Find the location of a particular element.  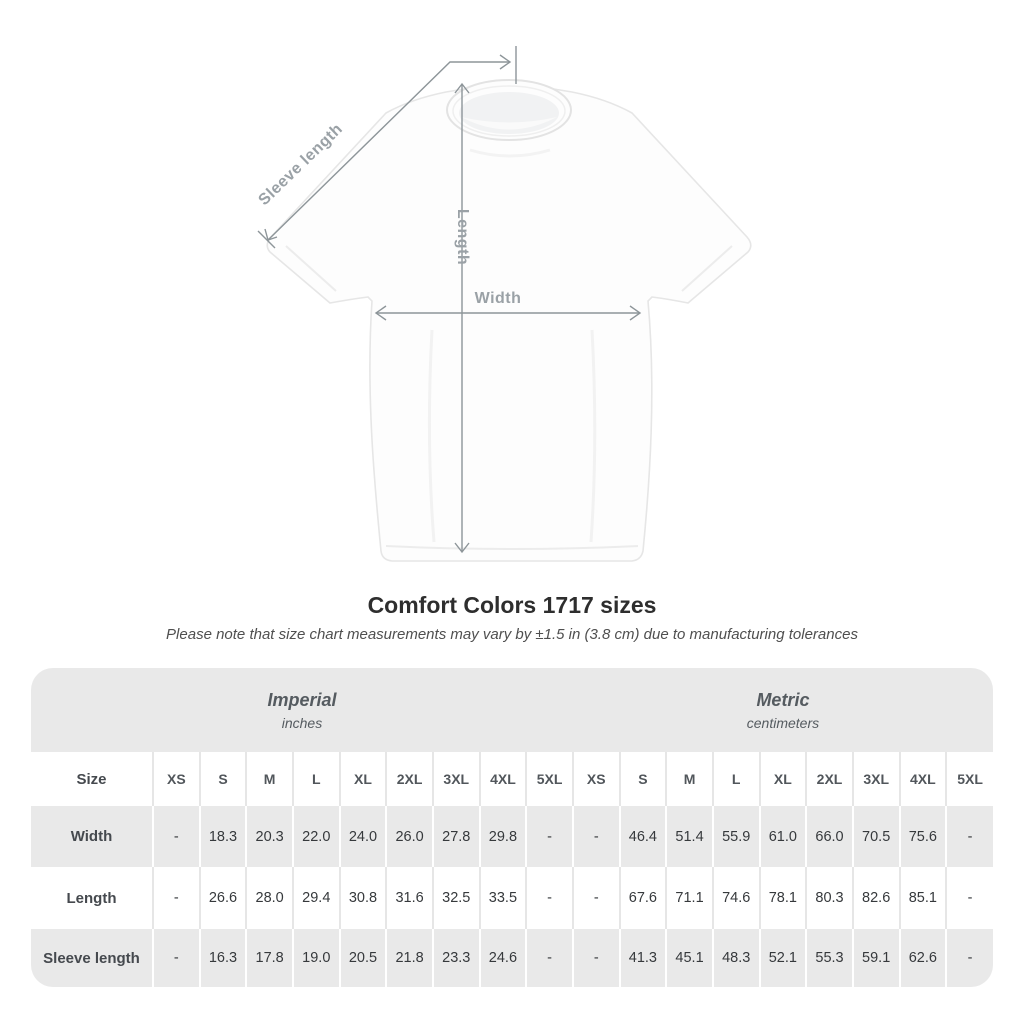

size-header-metric-xl: XL is located at coordinates (782, 779).